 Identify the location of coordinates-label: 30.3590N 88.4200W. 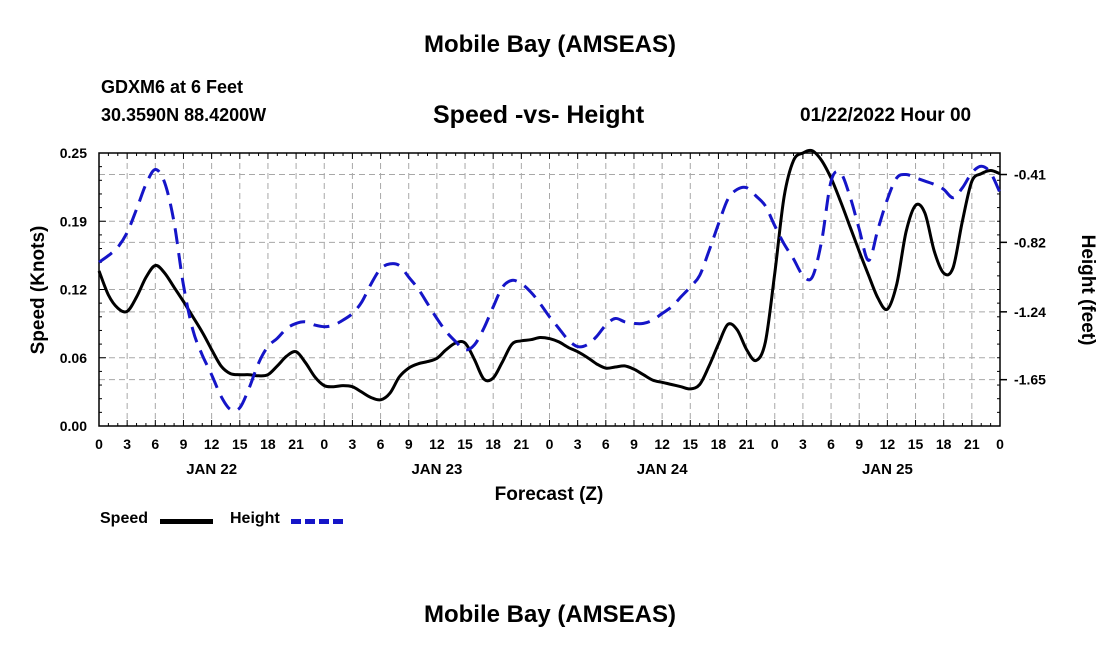
(184, 115).